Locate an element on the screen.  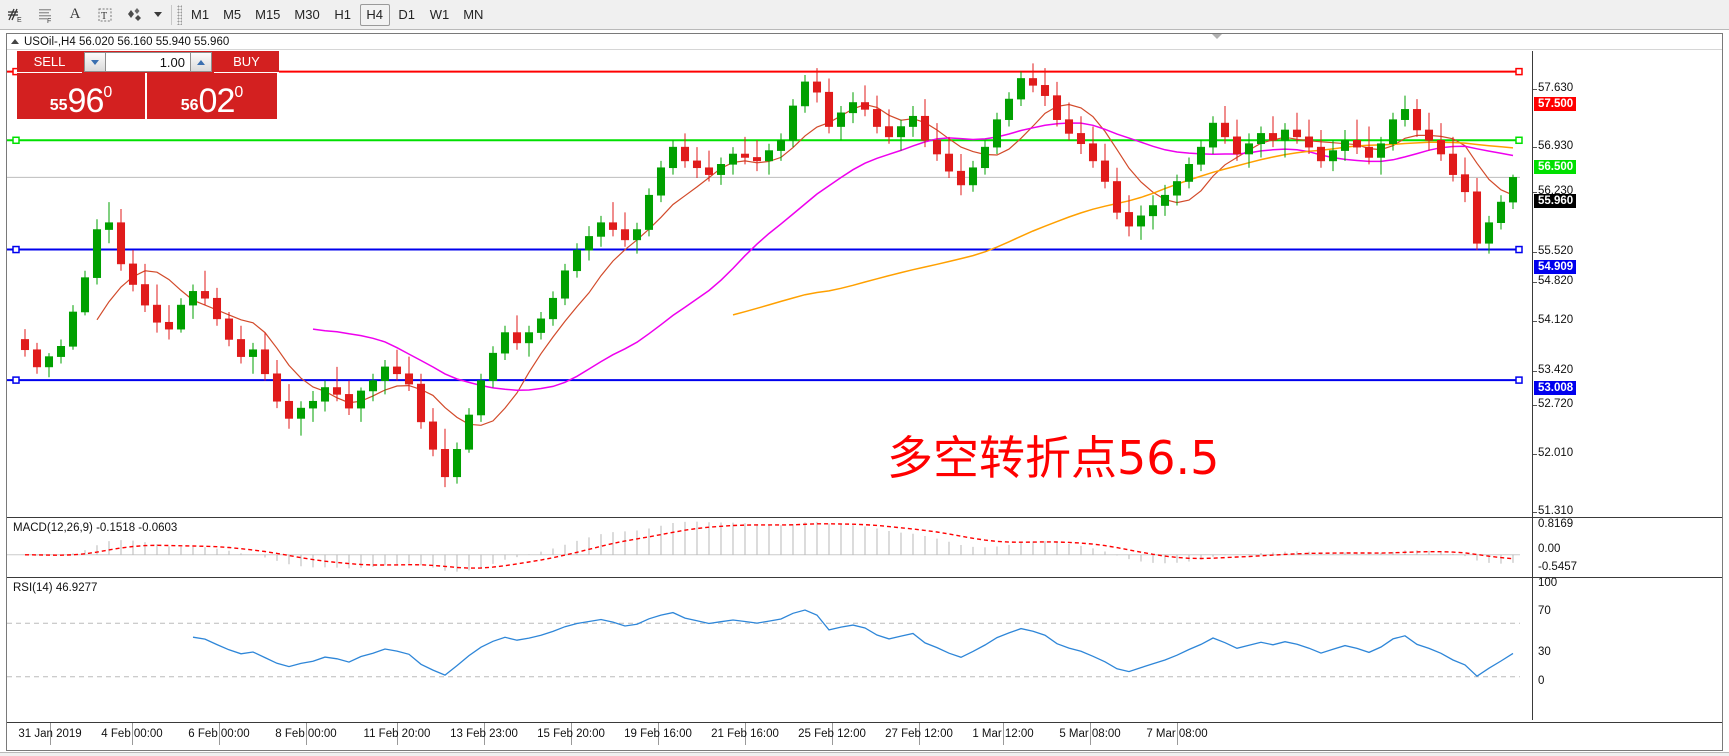
support-level-1-tag: 54.909 is located at coordinates (1555, 267).